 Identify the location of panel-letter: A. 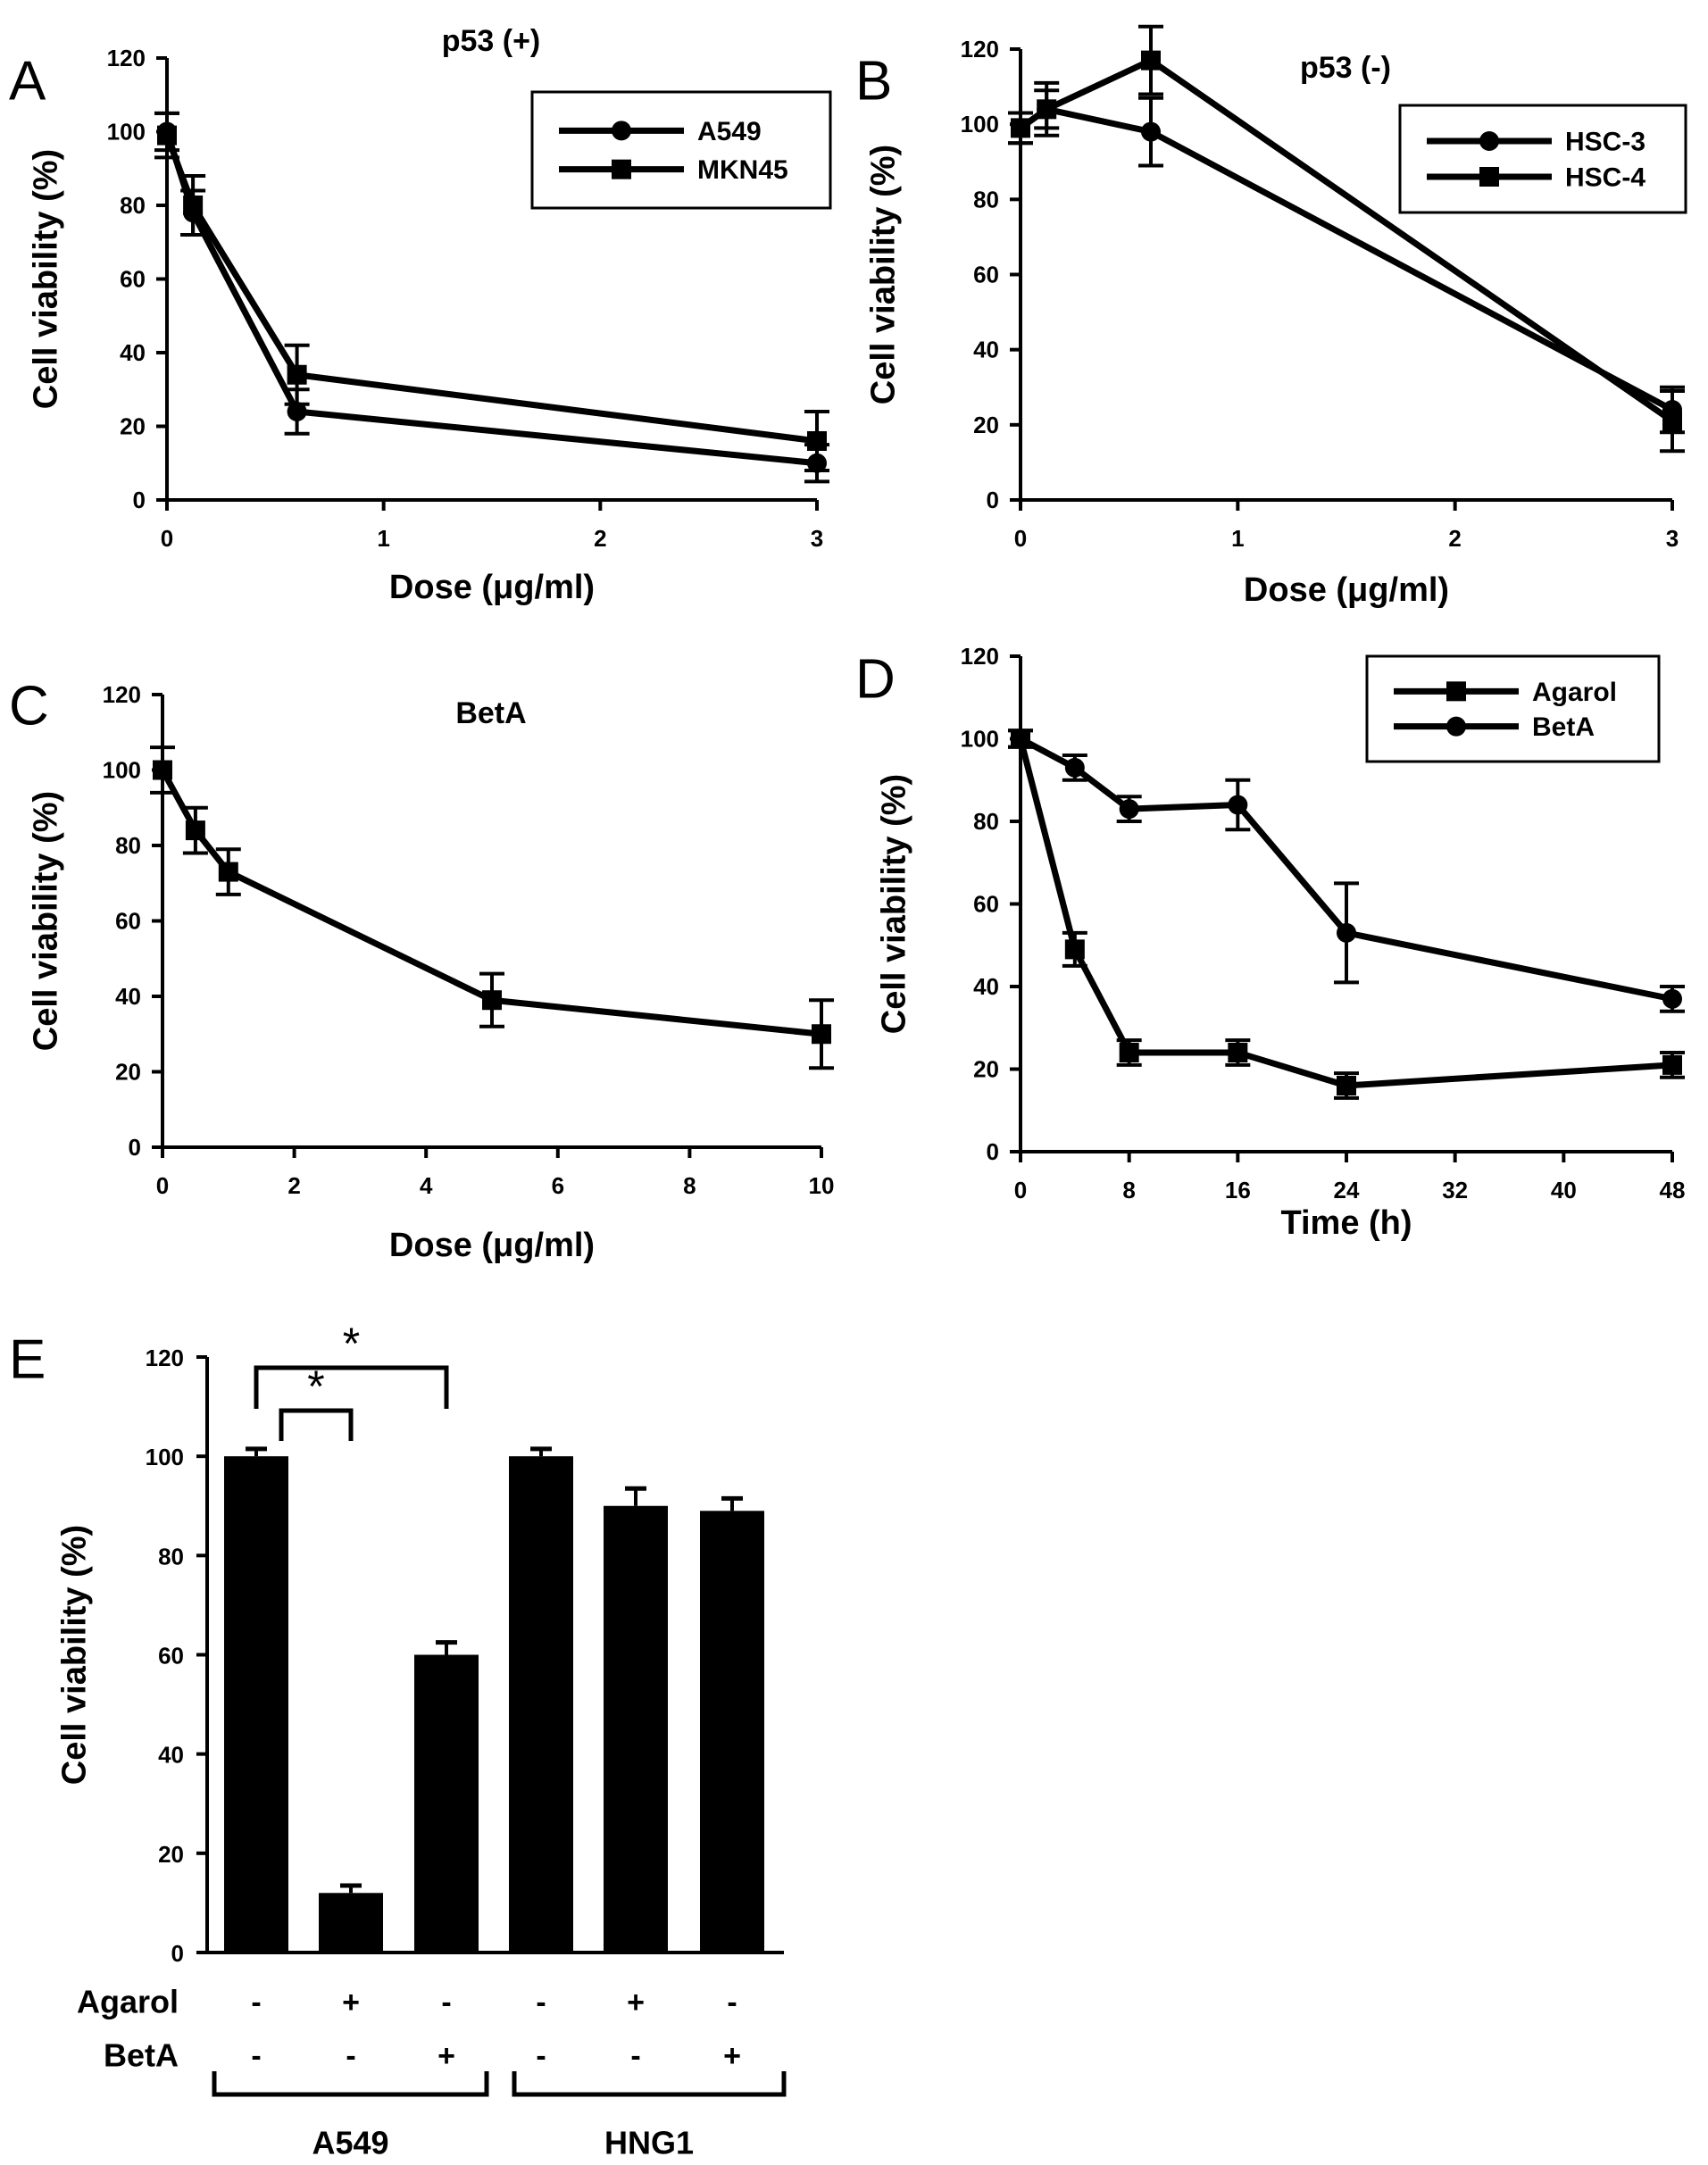
(27, 82).